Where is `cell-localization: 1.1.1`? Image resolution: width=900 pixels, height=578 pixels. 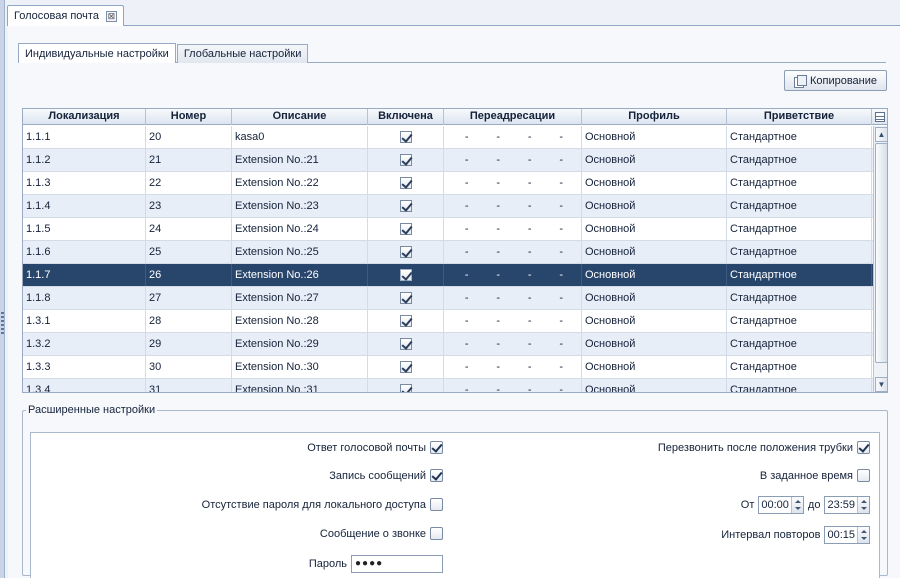
cell-localization: 1.1.1 is located at coordinates (84, 137).